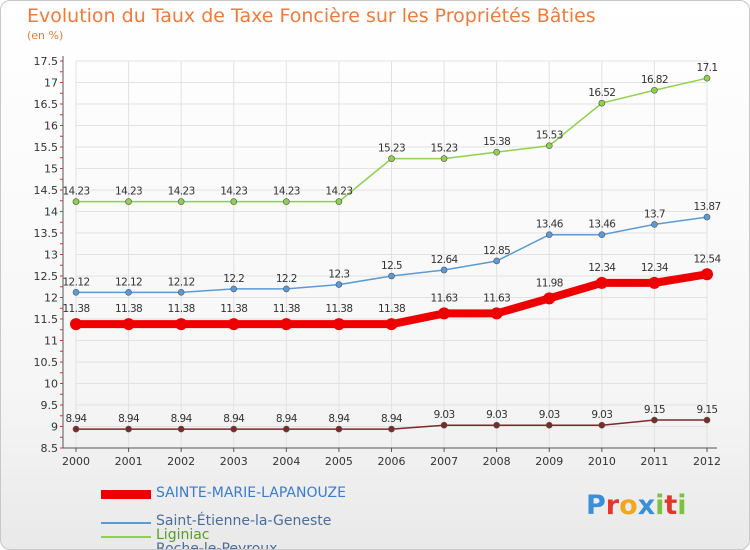  I want to click on x-tick-label: 2005, so click(339, 461).